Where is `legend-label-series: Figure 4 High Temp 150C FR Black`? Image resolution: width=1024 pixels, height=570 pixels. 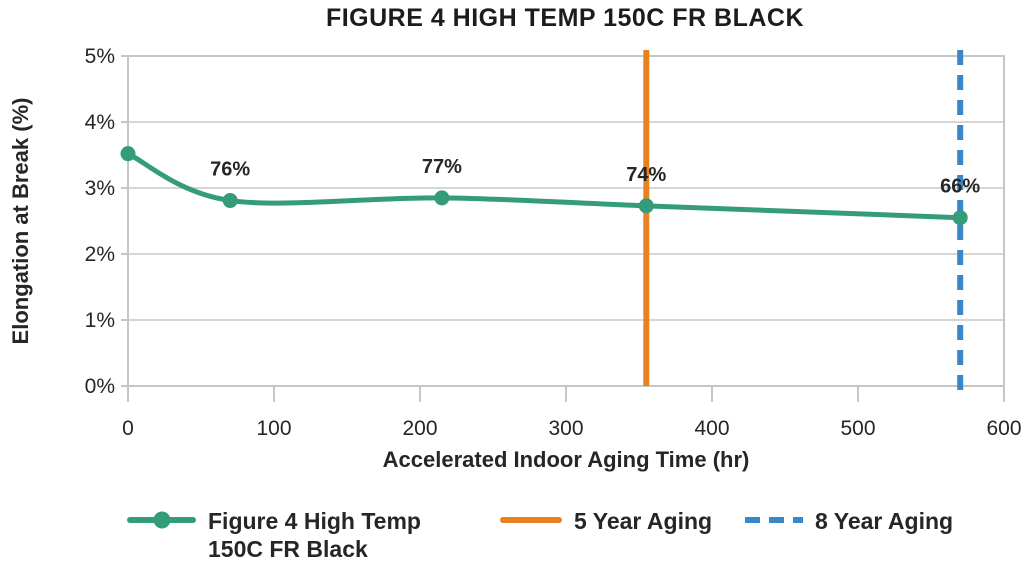
legend-label-series: Figure 4 High Temp 150C FR Black is located at coordinates (314, 535).